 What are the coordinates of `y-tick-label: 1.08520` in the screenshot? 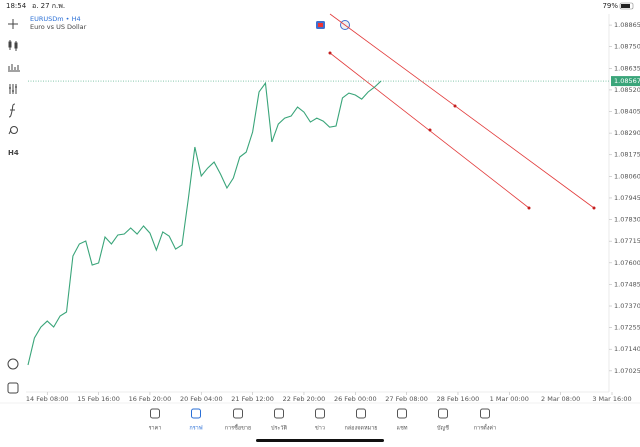 It's located at (627, 90).